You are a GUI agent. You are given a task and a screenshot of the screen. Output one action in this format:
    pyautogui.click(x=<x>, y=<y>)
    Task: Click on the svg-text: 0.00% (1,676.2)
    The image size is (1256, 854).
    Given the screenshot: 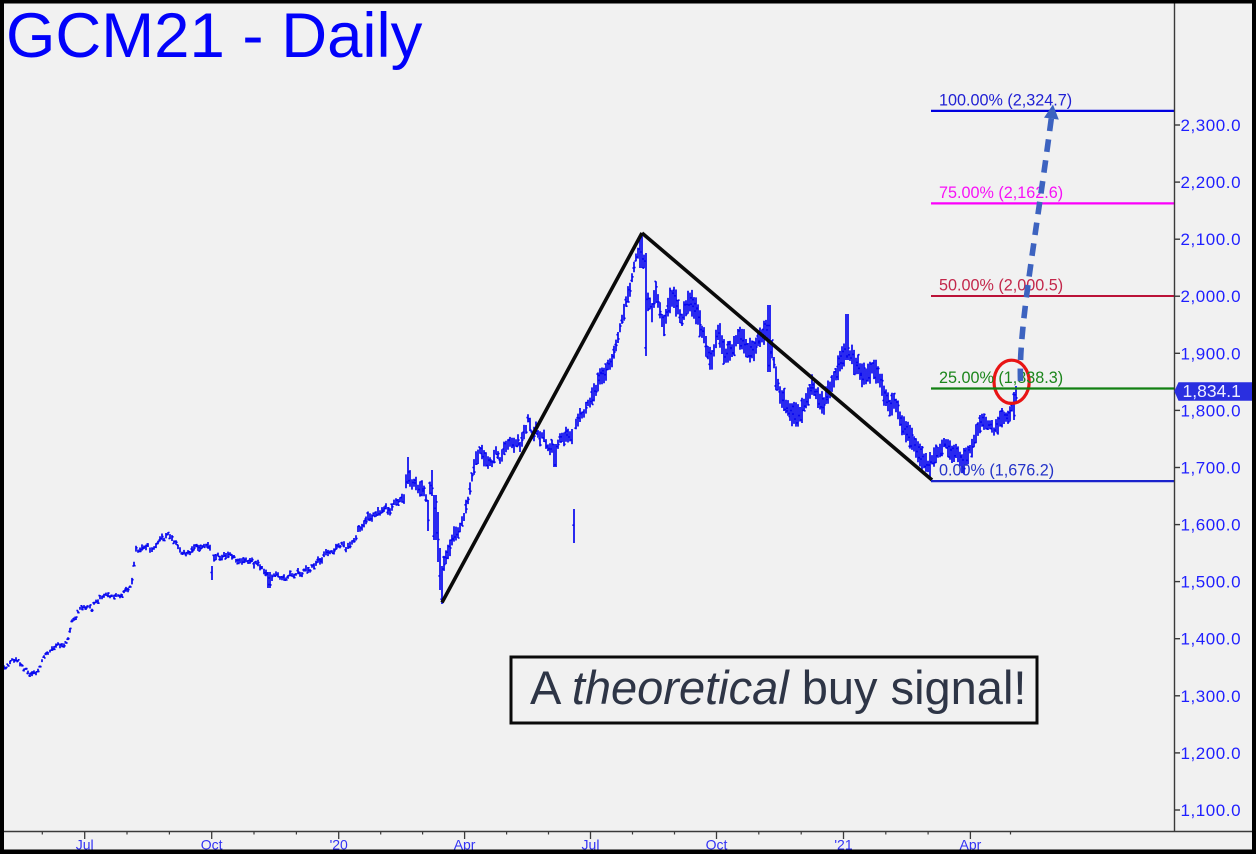 What is the action you would take?
    pyautogui.click(x=996, y=471)
    